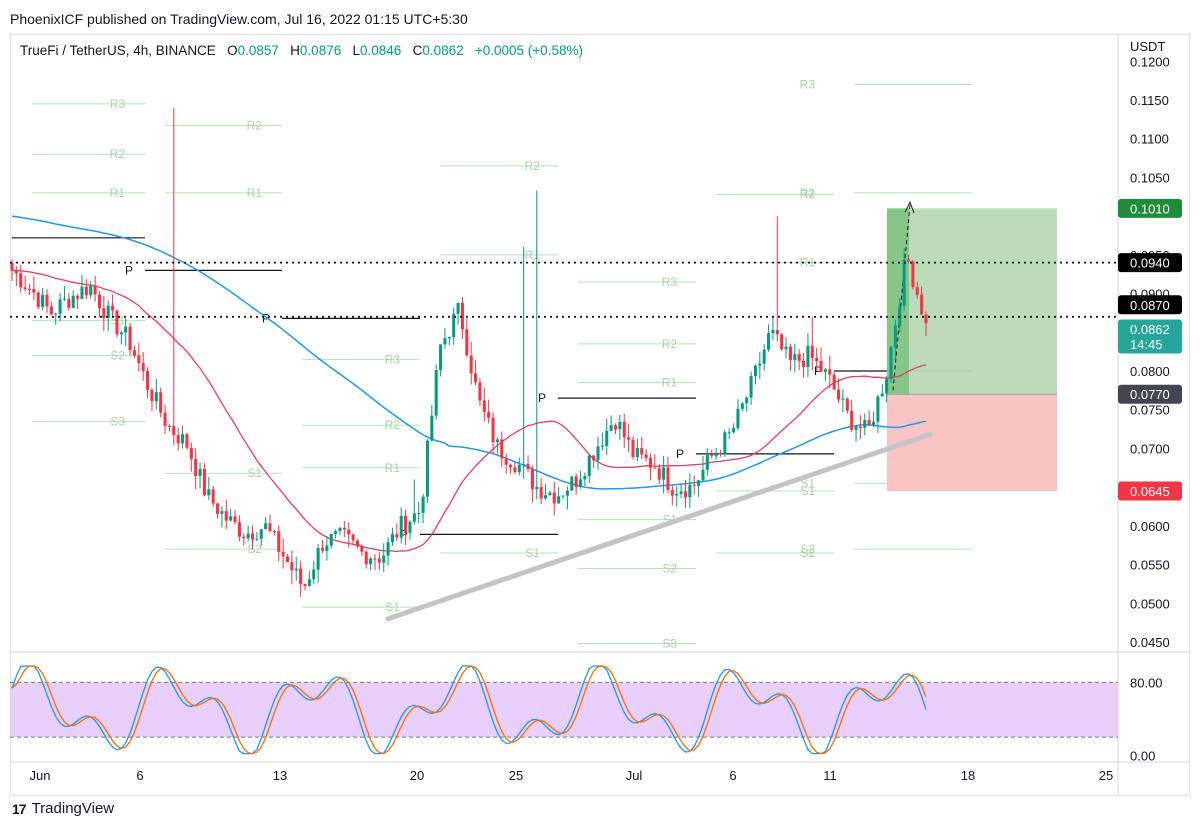 This screenshot has height=830, width=1200. What do you see at coordinates (1149, 100) in the screenshot?
I see `price-tick-label: 0.1150` at bounding box center [1149, 100].